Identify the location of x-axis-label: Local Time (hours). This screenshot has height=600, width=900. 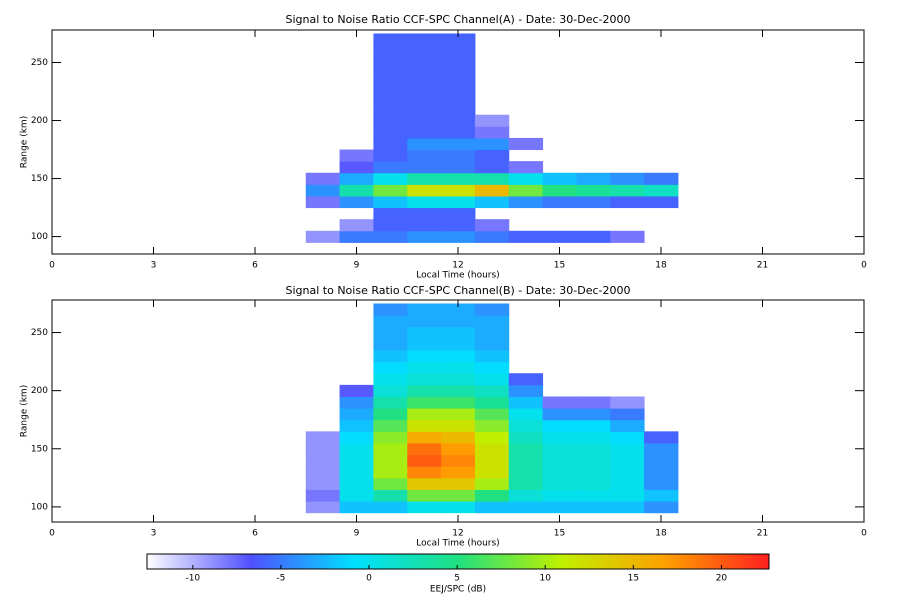
(457, 544).